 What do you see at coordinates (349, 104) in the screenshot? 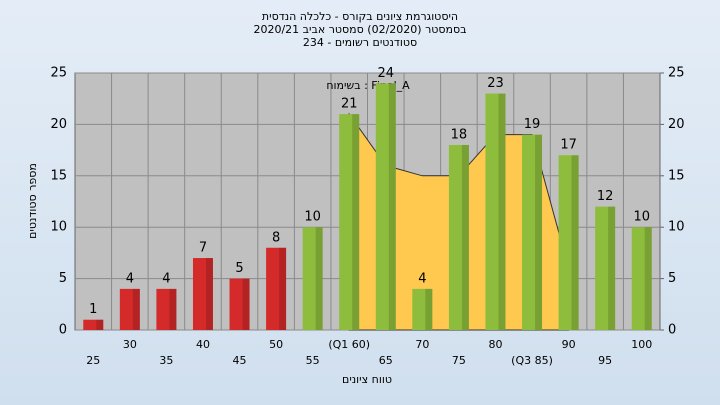
I see `data-label: 21` at bounding box center [349, 104].